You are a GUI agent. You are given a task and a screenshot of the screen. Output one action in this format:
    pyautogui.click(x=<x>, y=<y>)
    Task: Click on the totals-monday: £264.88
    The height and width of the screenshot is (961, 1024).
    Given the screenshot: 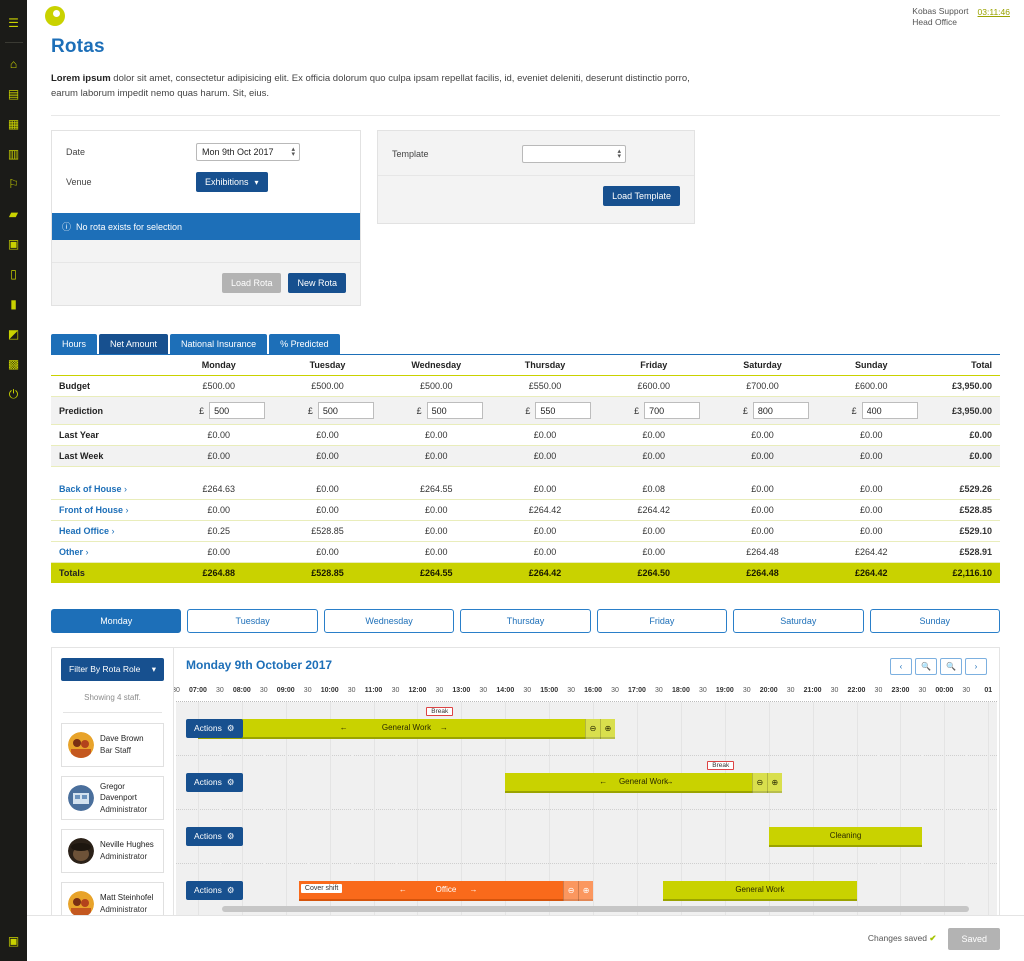 What is the action you would take?
    pyautogui.click(x=219, y=572)
    